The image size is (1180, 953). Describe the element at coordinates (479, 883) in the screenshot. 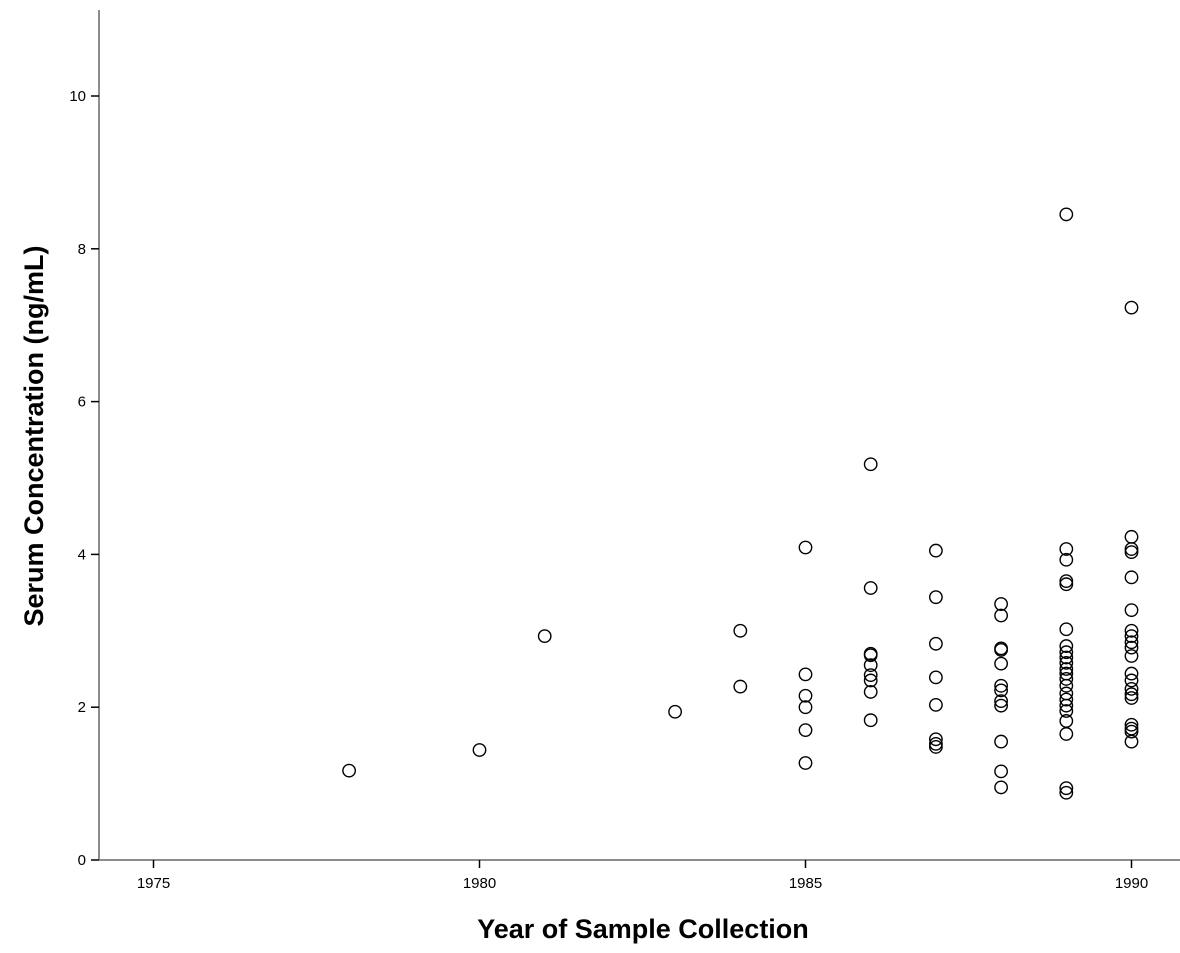

I see `x-tick-label: 1980` at that location.